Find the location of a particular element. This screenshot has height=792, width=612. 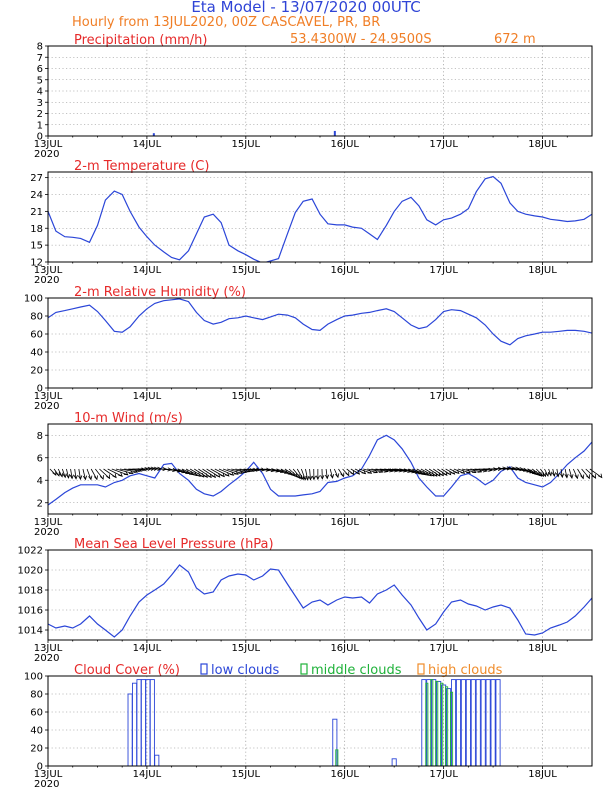

wind-ytick-label: 2 is located at coordinates (40, 503).